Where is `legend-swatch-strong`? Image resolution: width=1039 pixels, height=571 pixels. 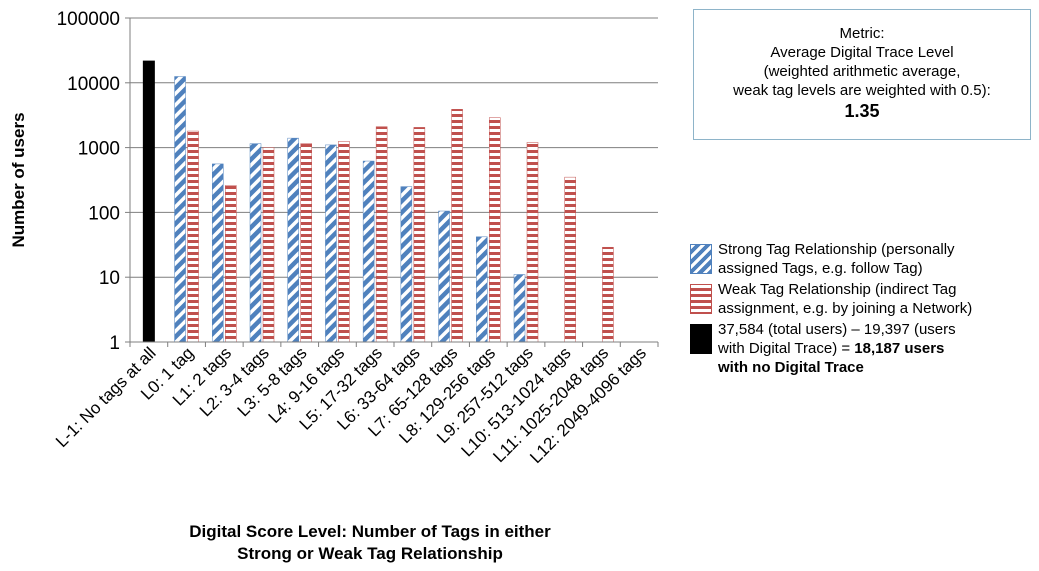 legend-swatch-strong is located at coordinates (701, 259).